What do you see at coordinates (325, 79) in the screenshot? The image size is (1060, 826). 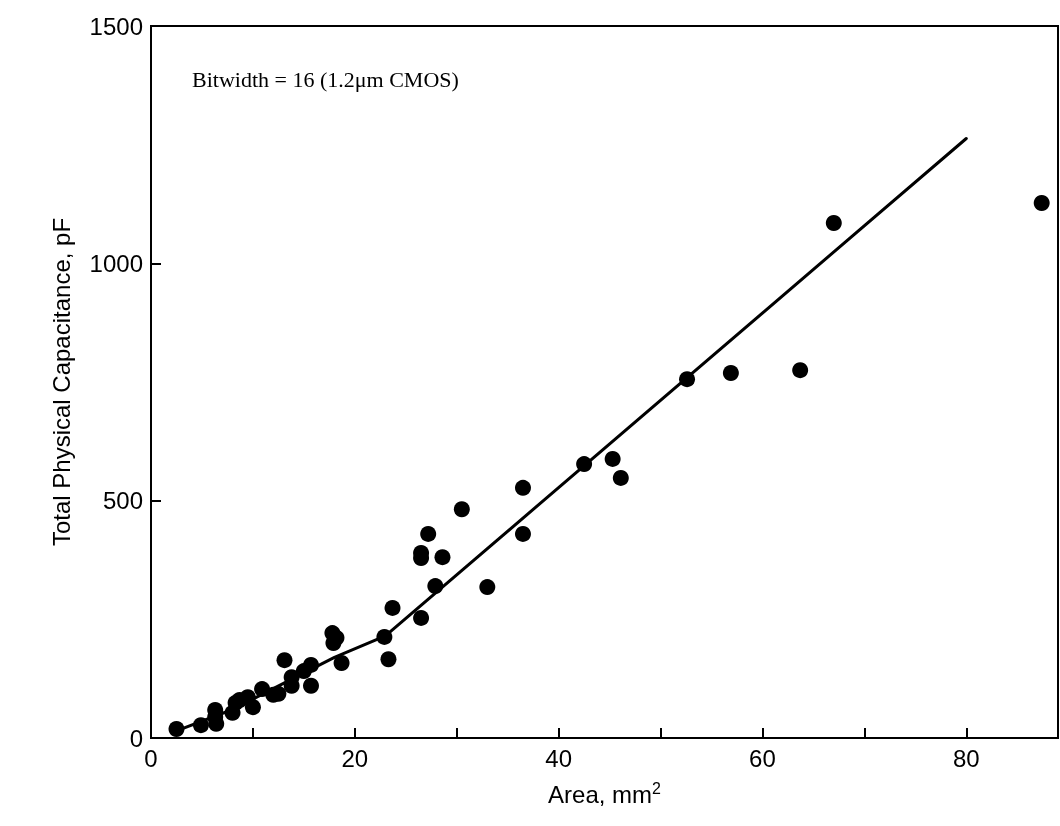 I see `annotation: Bitwidth = 16 (1.2μm CMOS)` at bounding box center [325, 79].